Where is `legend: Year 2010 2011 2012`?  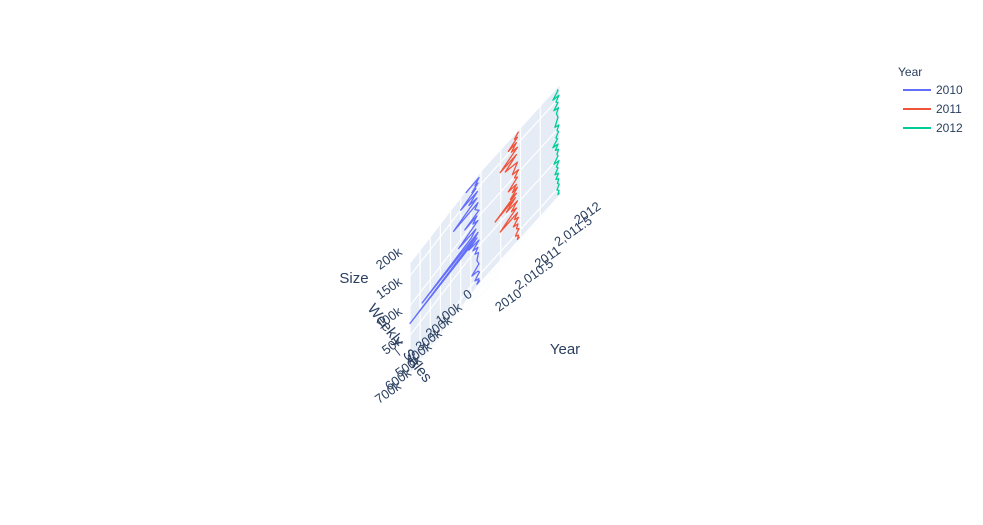 legend: Year 2010 2011 2012 is located at coordinates (930, 100).